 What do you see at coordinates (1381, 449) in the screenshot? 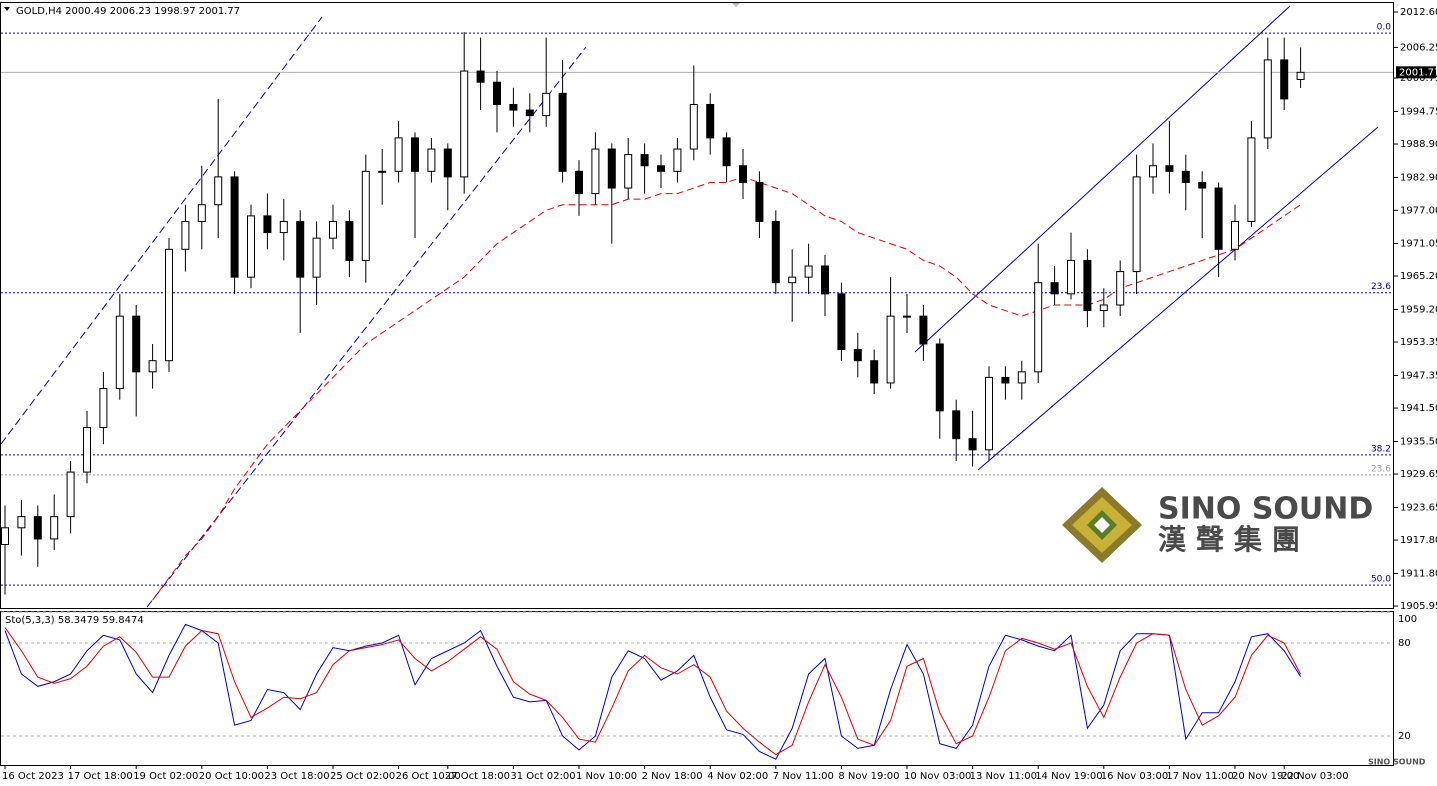
I see `fib-level-label: 38.2` at bounding box center [1381, 449].